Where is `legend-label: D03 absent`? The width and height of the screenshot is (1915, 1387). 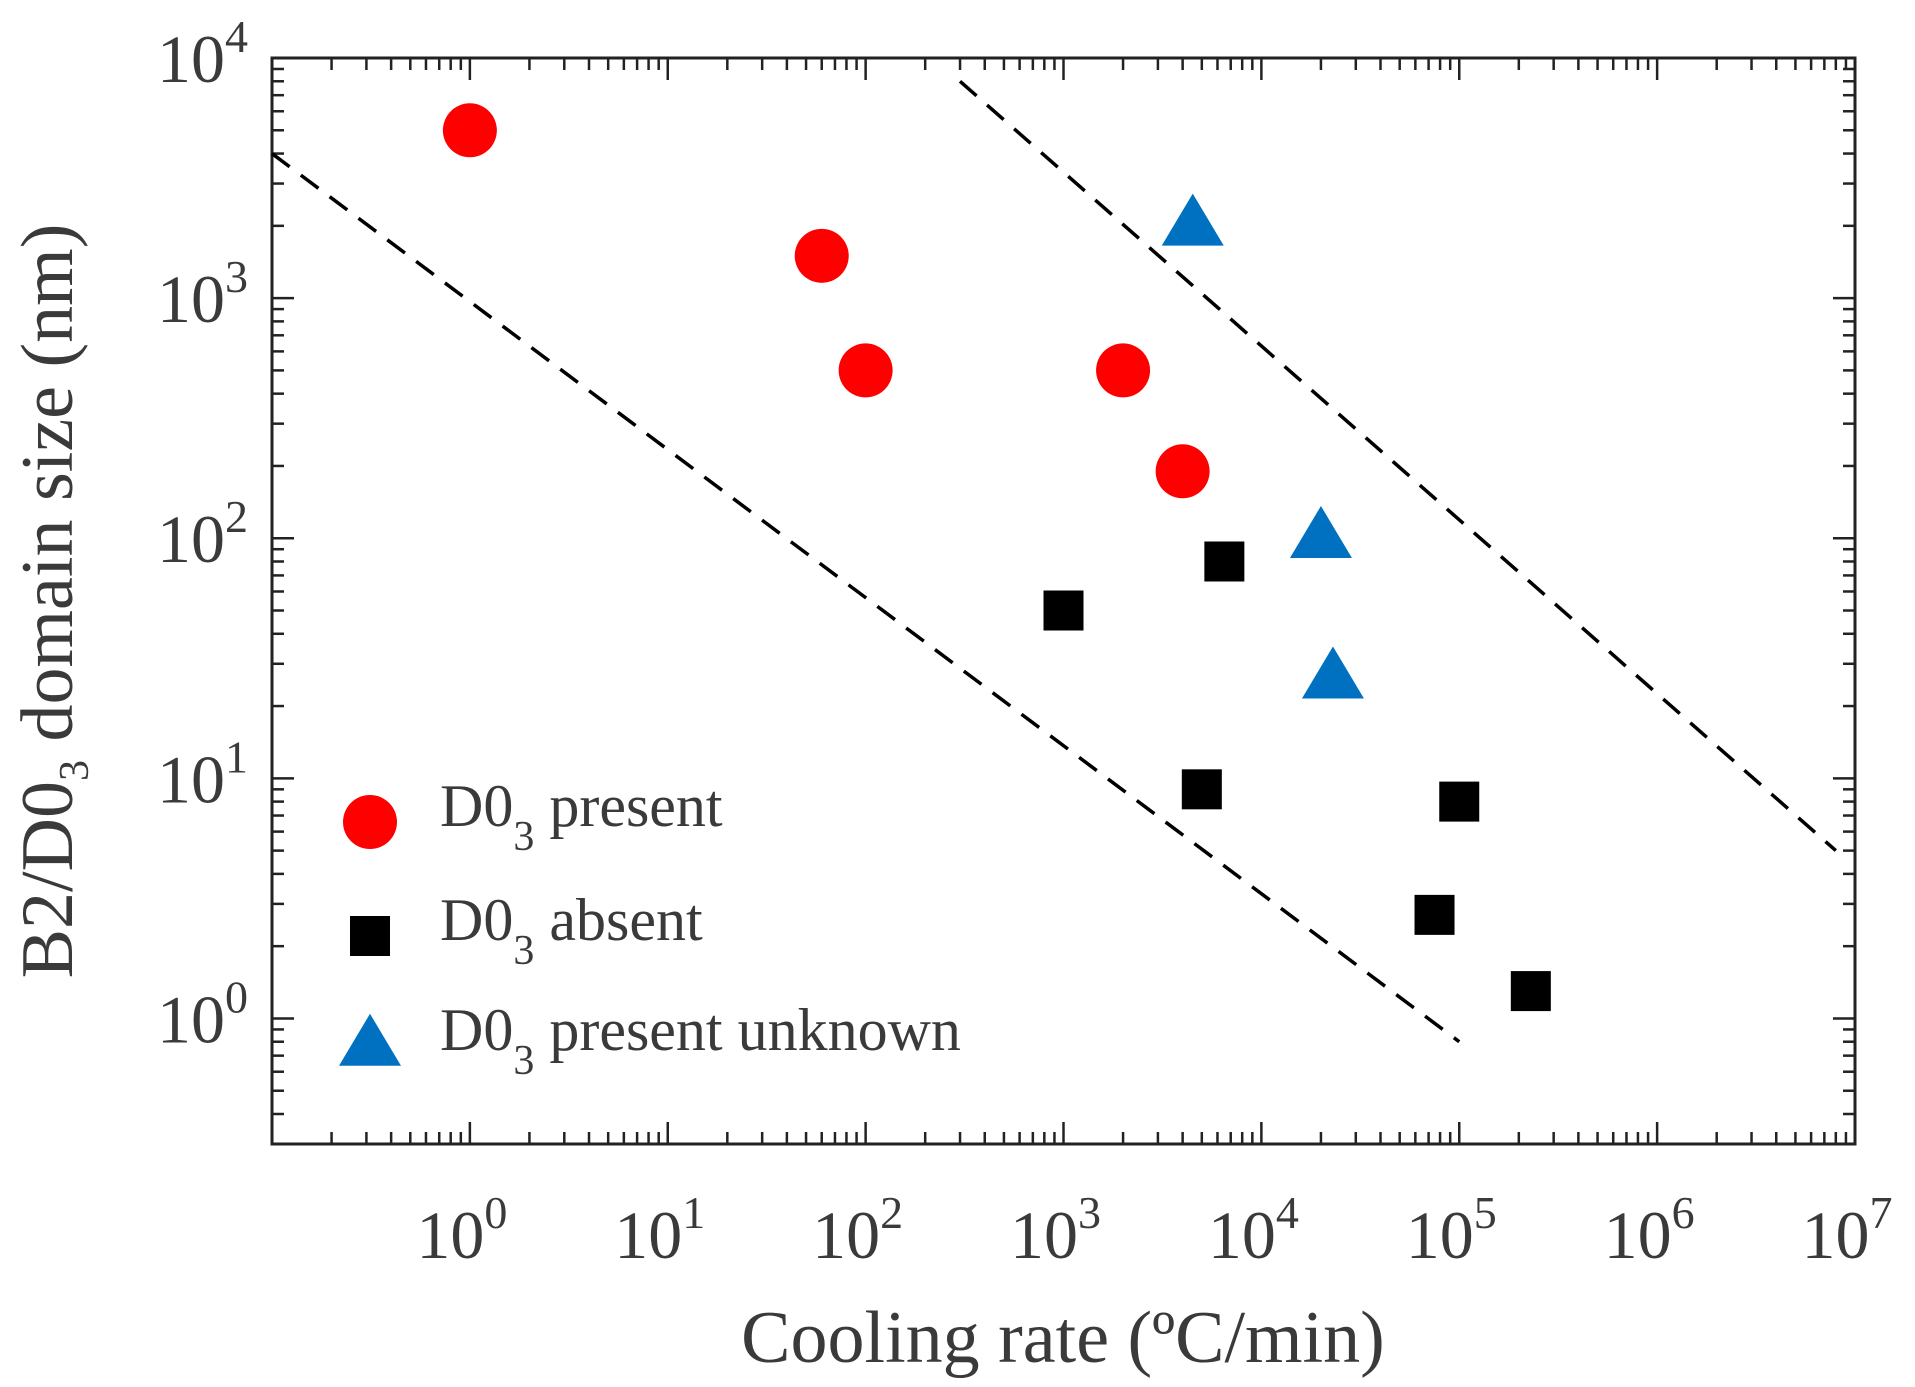 legend-label: D03 absent is located at coordinates (571, 930).